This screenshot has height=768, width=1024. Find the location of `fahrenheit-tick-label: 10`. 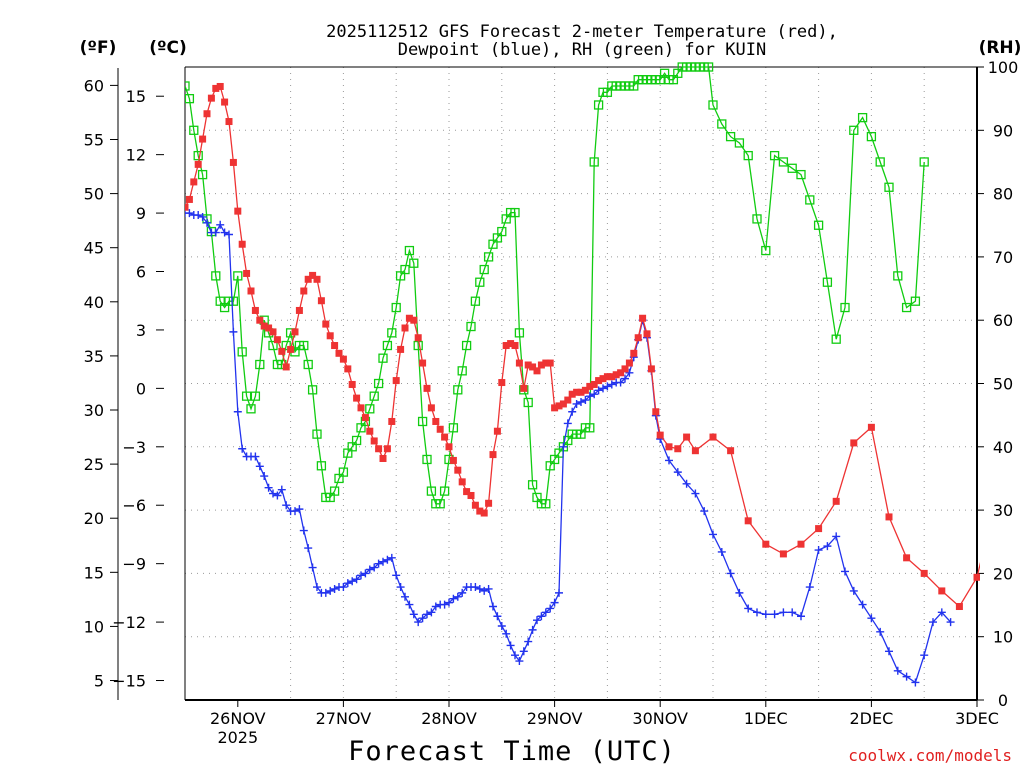

fahrenheit-tick-label: 10 is located at coordinates (94, 626).